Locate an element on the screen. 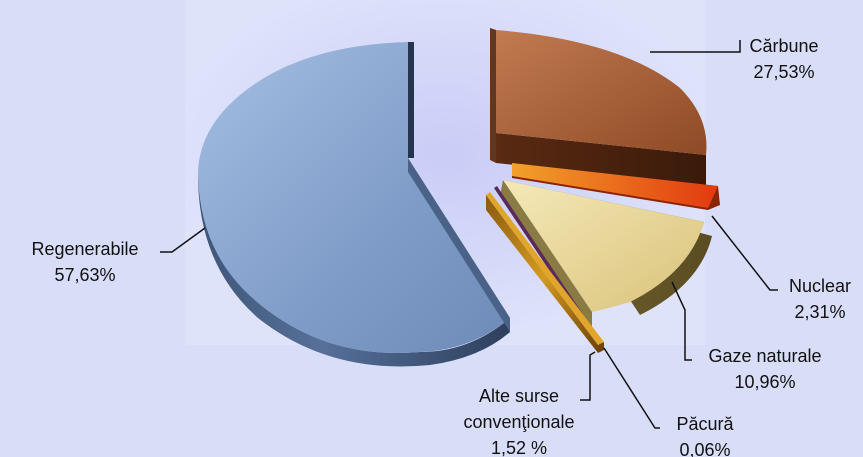 This screenshot has width=863, height=457. leader-nuclear is located at coordinates (744, 253).